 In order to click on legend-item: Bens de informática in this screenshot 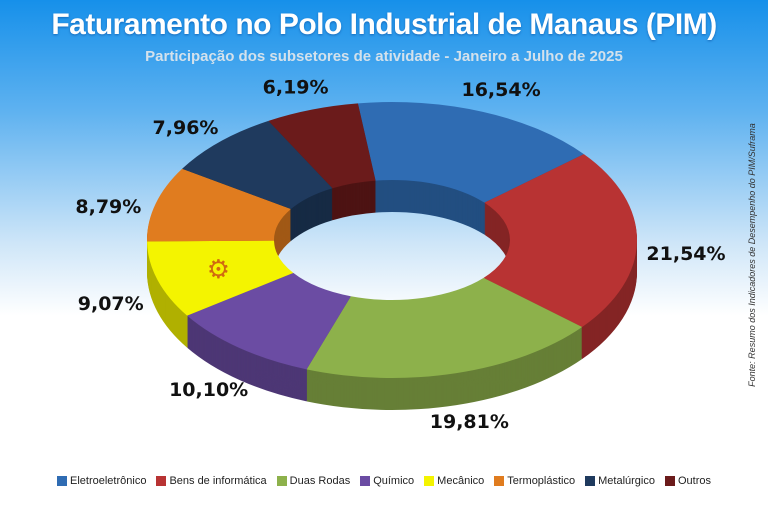, I will do `click(211, 481)`.